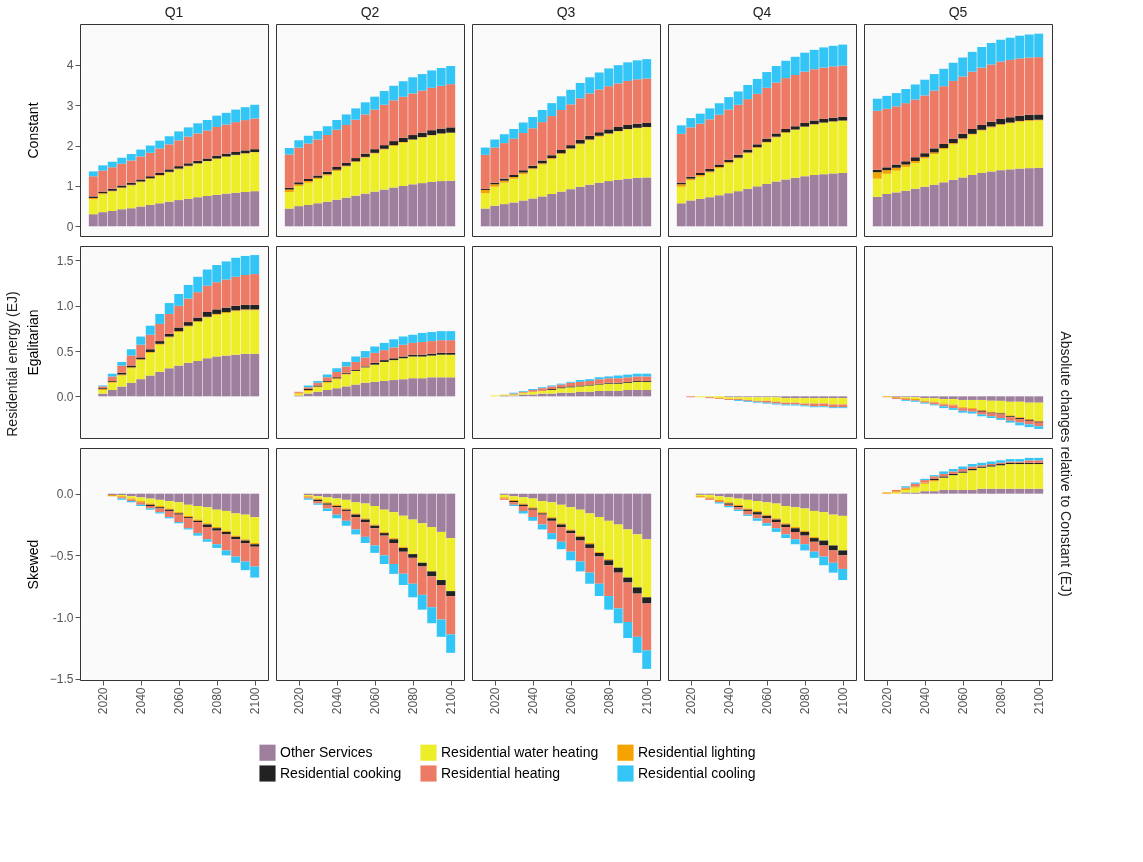 This screenshot has height=862, width=1143. I want to click on chart-title: Q2, so click(370, 12).